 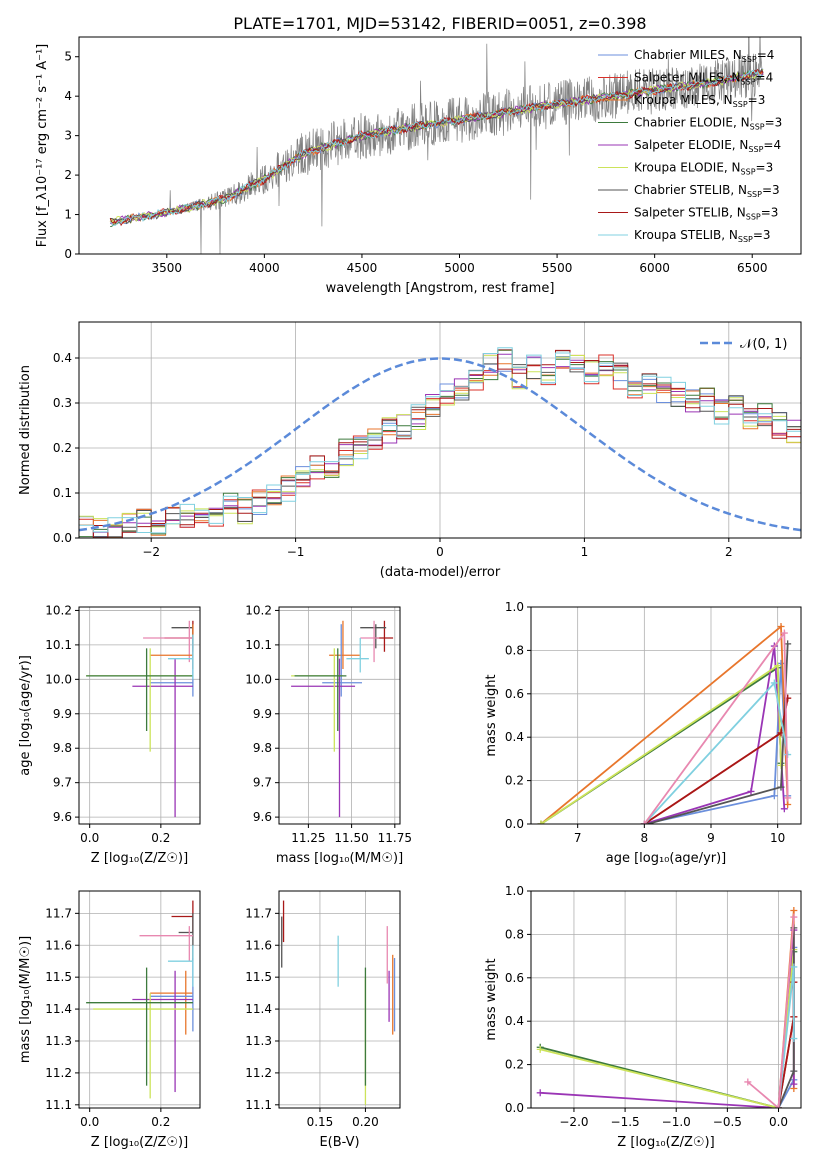 I want to click on x-tick-label: 9, so click(x=711, y=838).